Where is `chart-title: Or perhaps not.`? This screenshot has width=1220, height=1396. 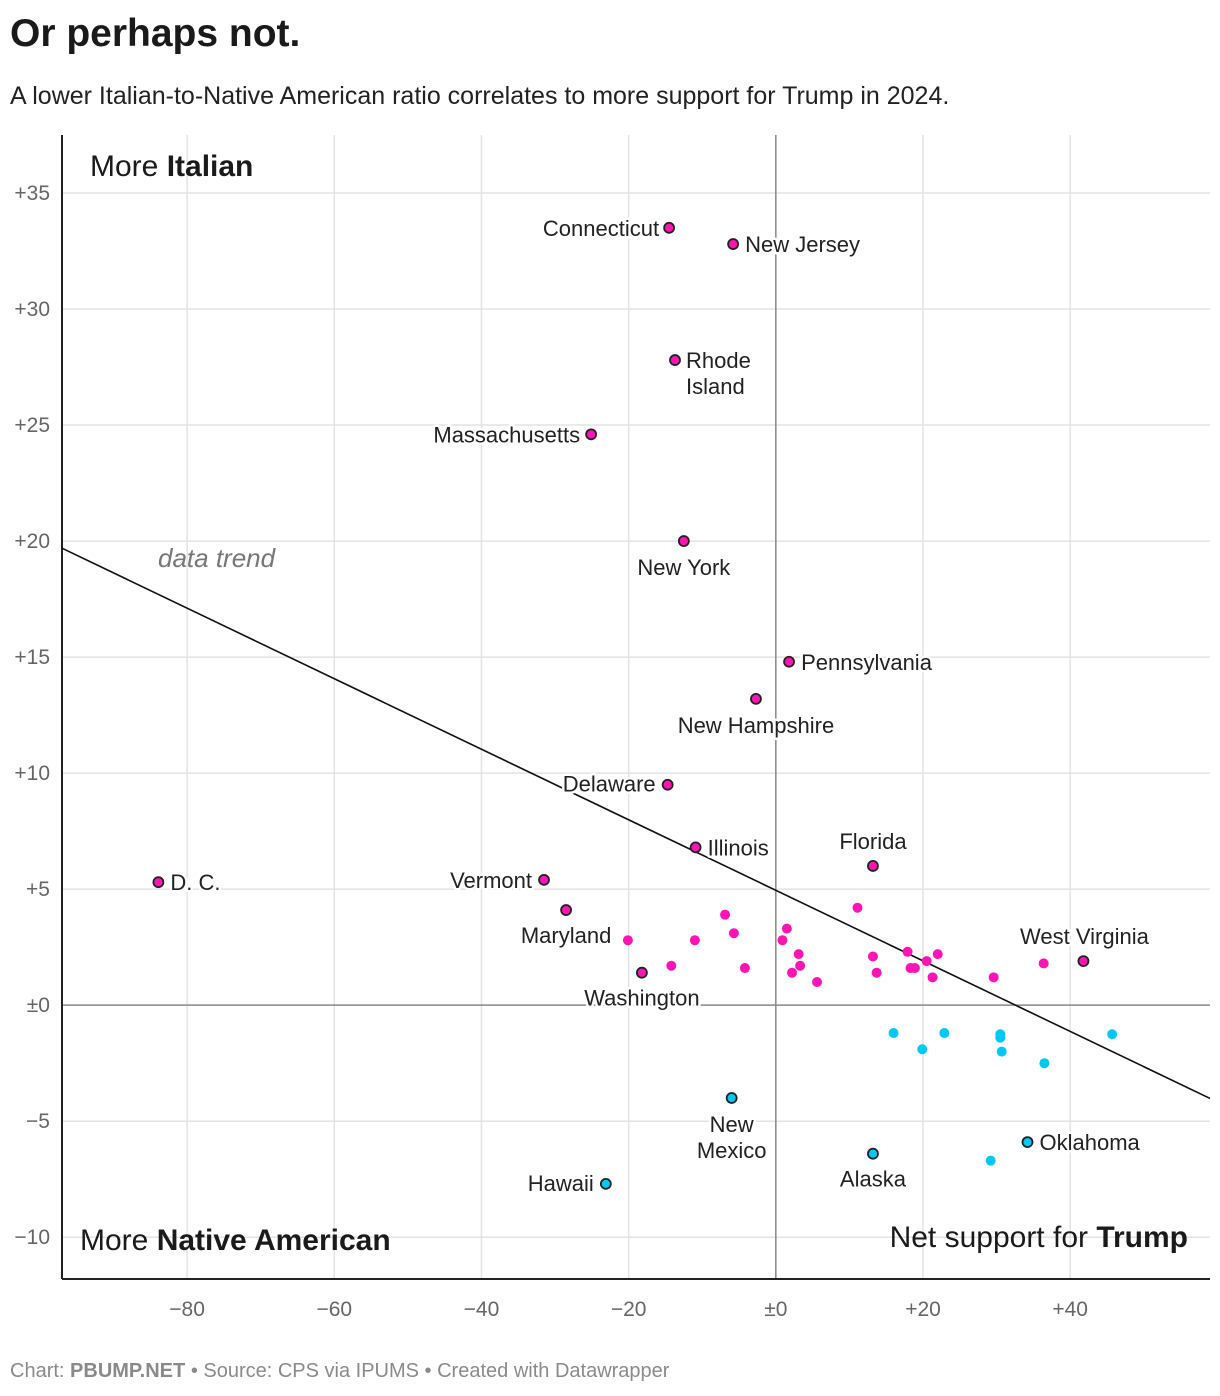
chart-title: Or perhaps not. is located at coordinates (155, 33).